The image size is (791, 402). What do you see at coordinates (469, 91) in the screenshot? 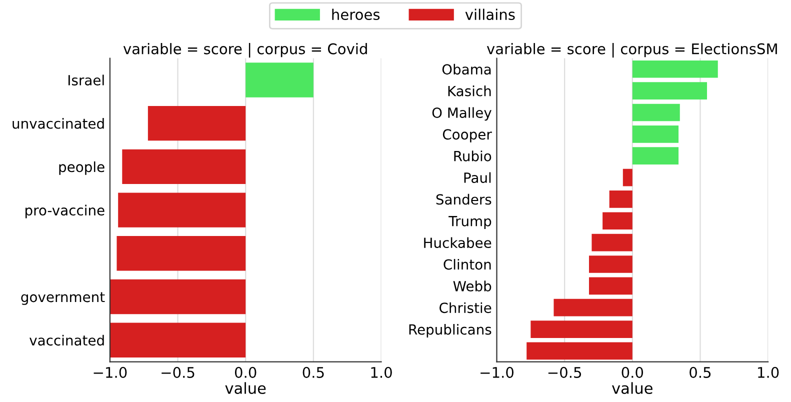
I see `y-tick-label: Kasich` at bounding box center [469, 91].